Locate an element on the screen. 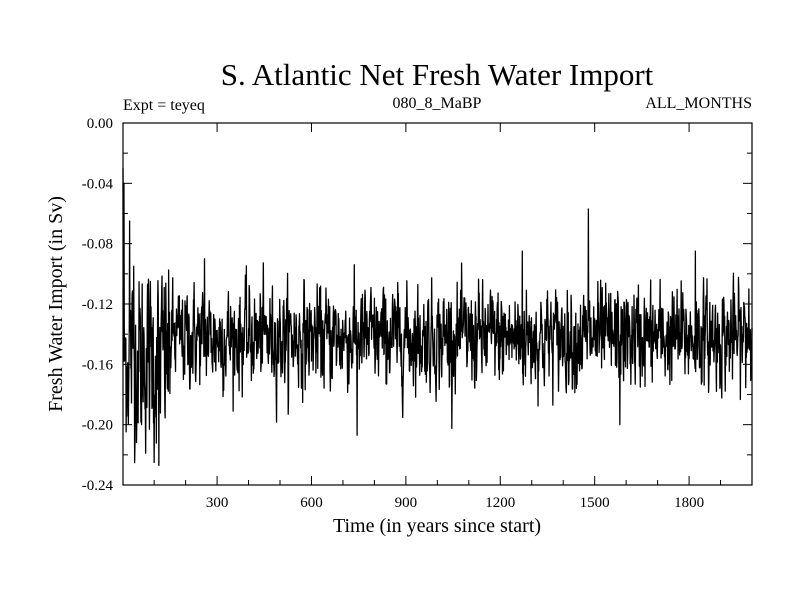 Image resolution: width=800 pixels, height=600 pixels. y-tick-label: -0.12 is located at coordinates (97, 305).